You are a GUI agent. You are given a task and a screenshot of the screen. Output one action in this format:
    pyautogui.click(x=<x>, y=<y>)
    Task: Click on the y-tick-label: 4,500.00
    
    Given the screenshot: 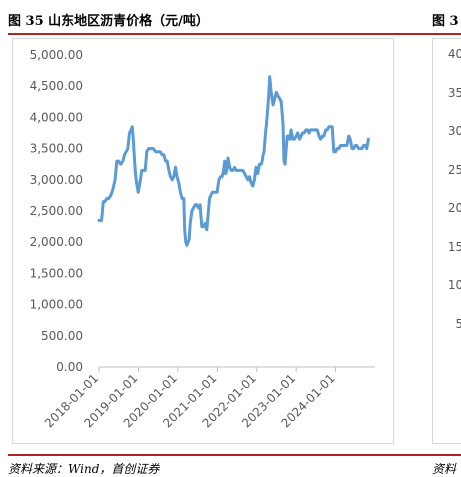 What is the action you would take?
    pyautogui.click(x=56, y=86)
    